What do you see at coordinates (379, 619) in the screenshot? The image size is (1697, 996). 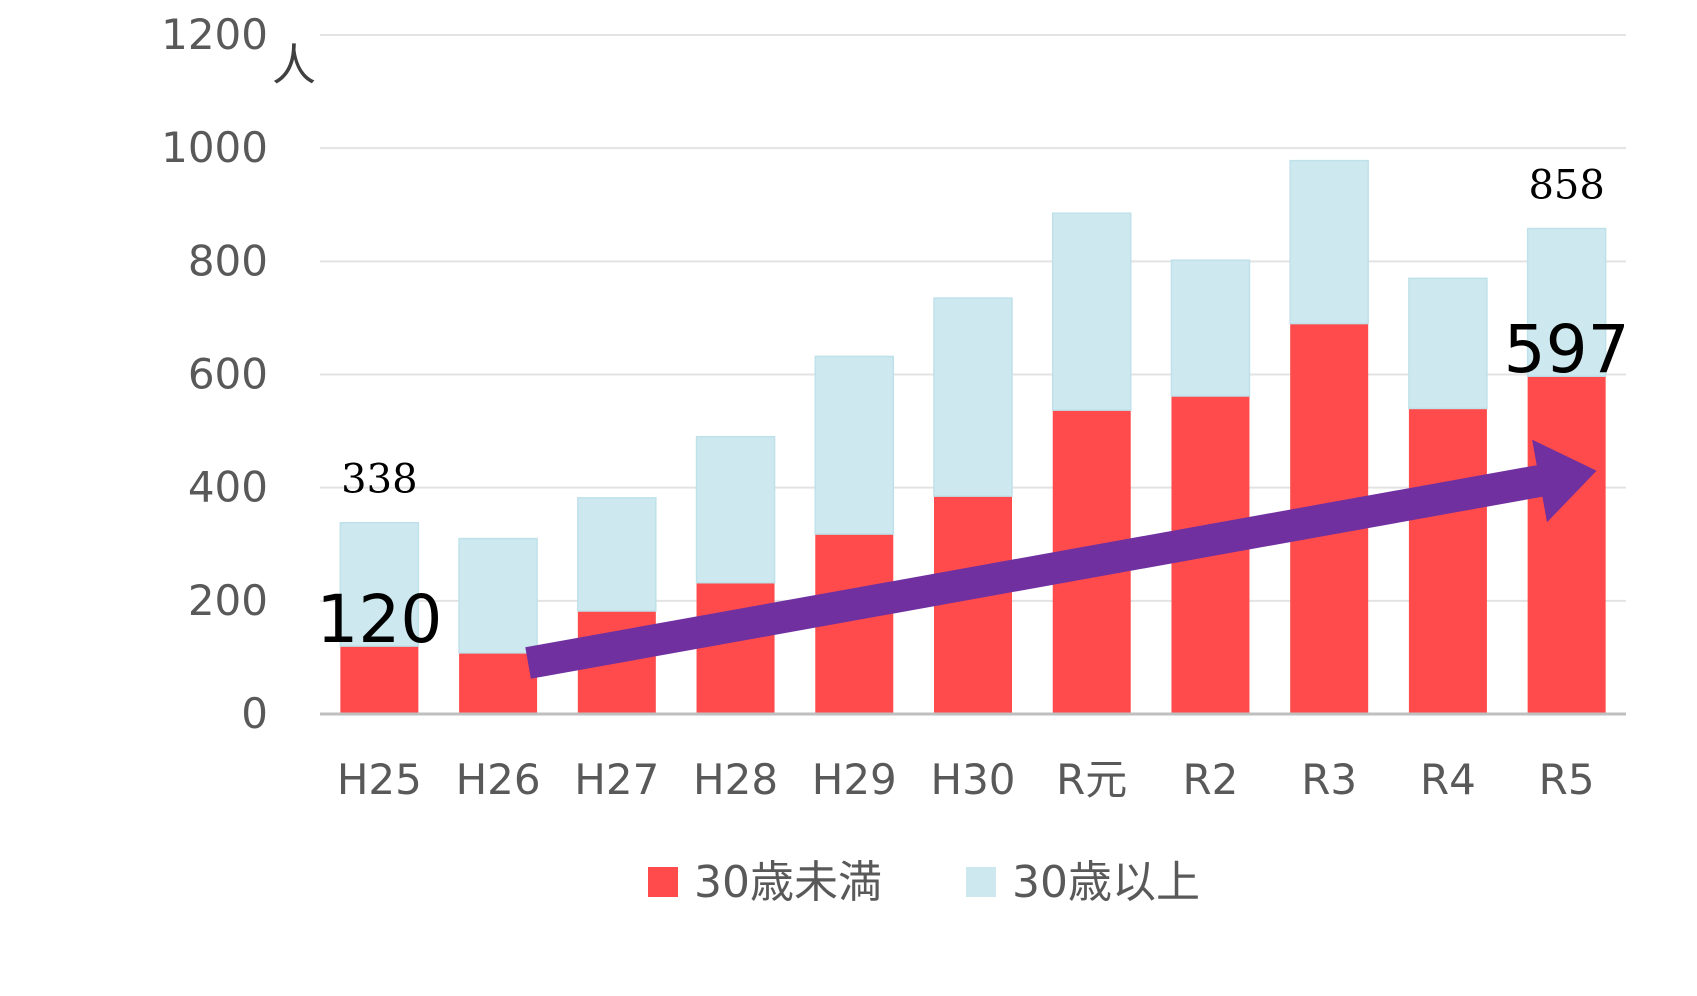 I see `annotation-value-H25: 120` at bounding box center [379, 619].